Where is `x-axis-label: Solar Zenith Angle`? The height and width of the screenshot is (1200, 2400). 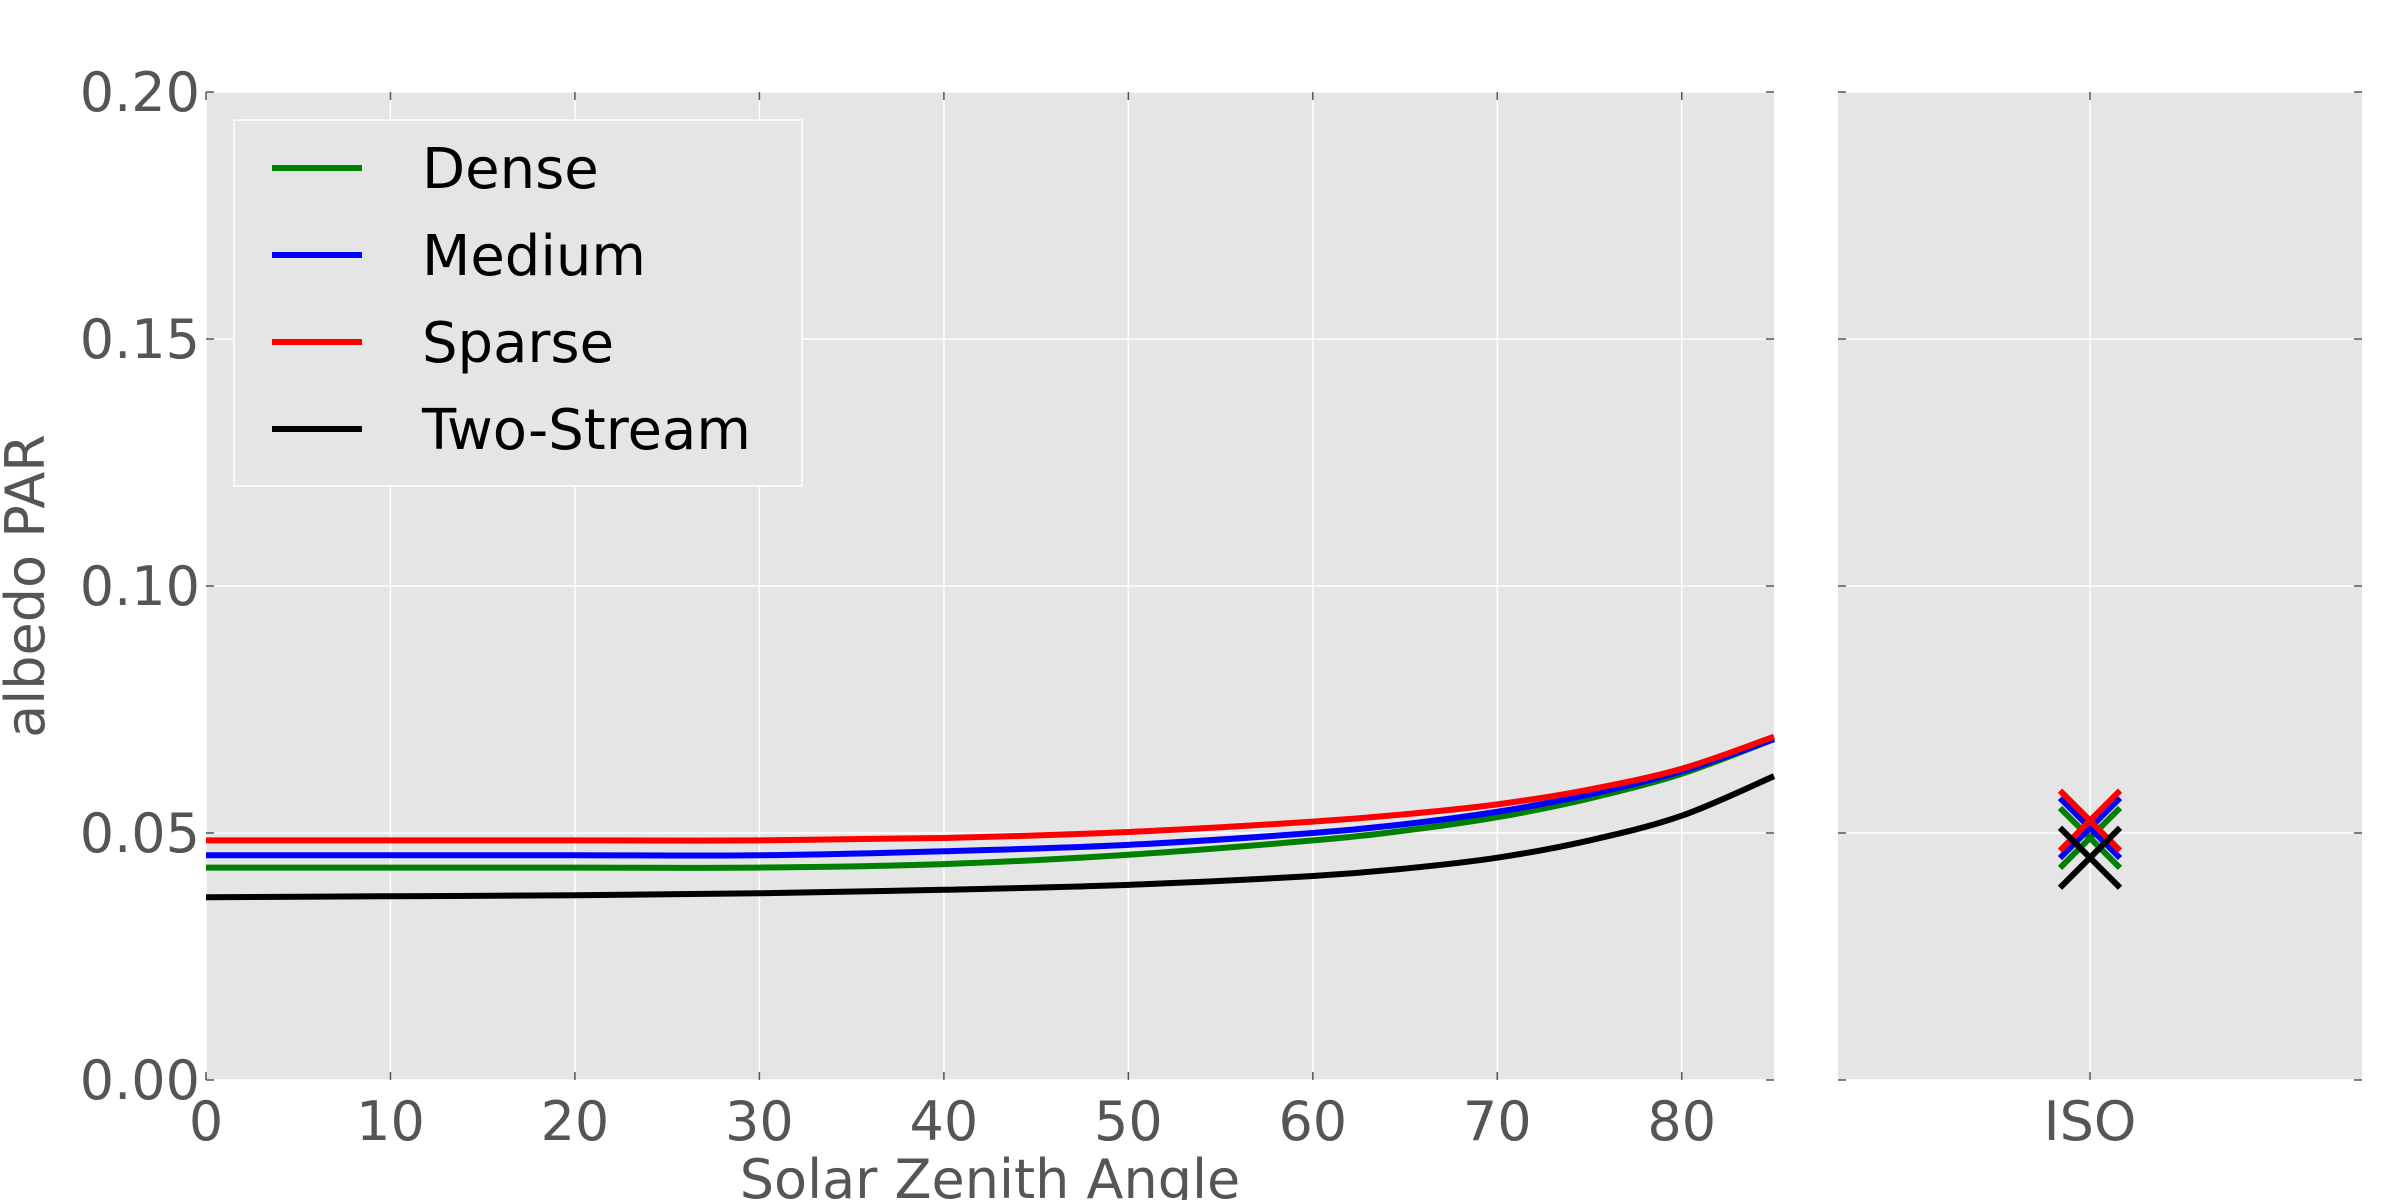 x-axis-label: Solar Zenith Angle is located at coordinates (990, 1174).